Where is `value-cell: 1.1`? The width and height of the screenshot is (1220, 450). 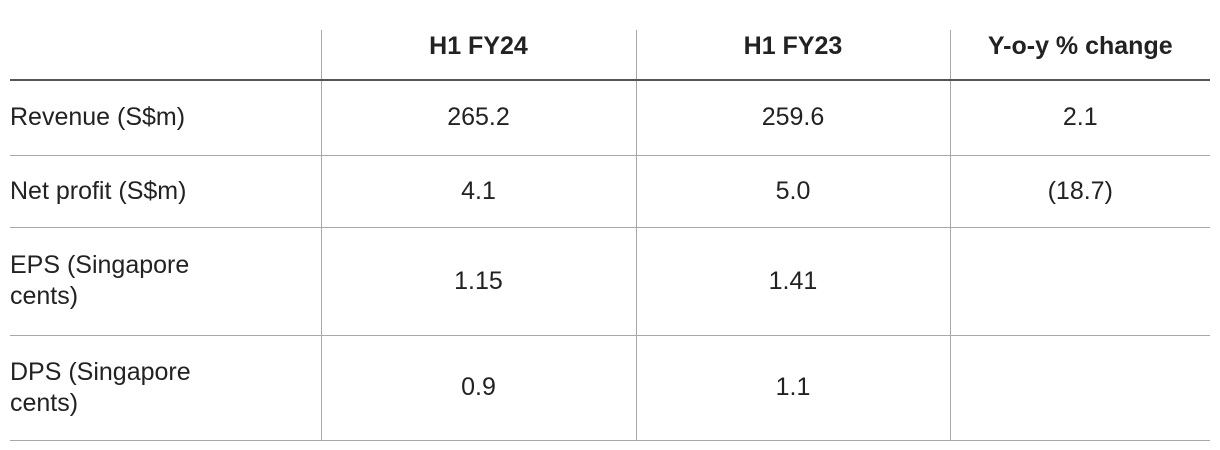 value-cell: 1.1 is located at coordinates (792, 388).